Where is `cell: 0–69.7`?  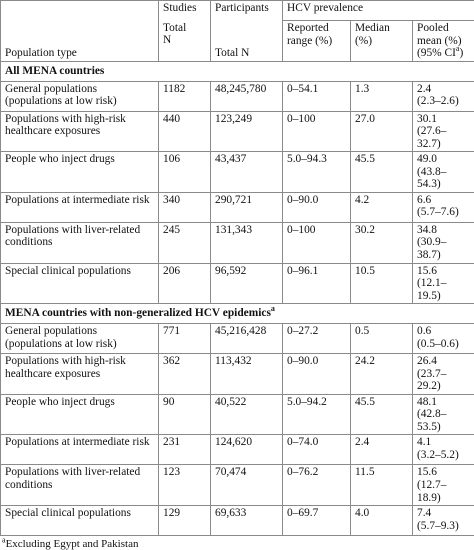 cell: 0–69.7 is located at coordinates (317, 521).